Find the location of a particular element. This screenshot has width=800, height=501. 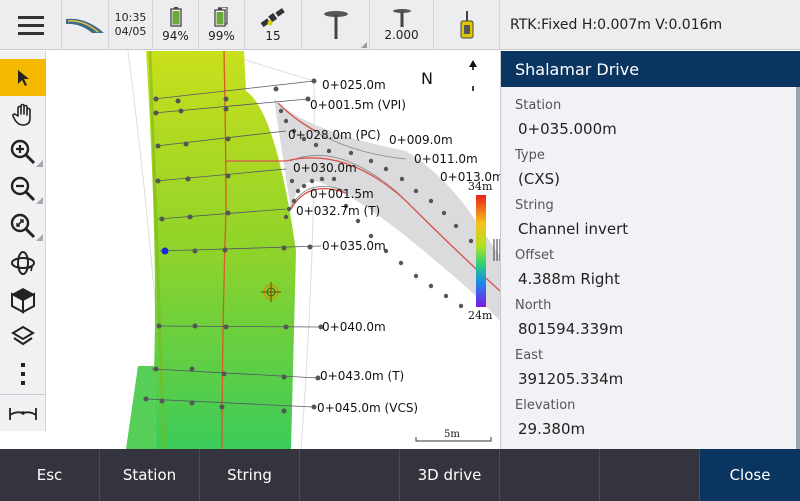

antenna-height-button: 2.000 is located at coordinates (402, 25).